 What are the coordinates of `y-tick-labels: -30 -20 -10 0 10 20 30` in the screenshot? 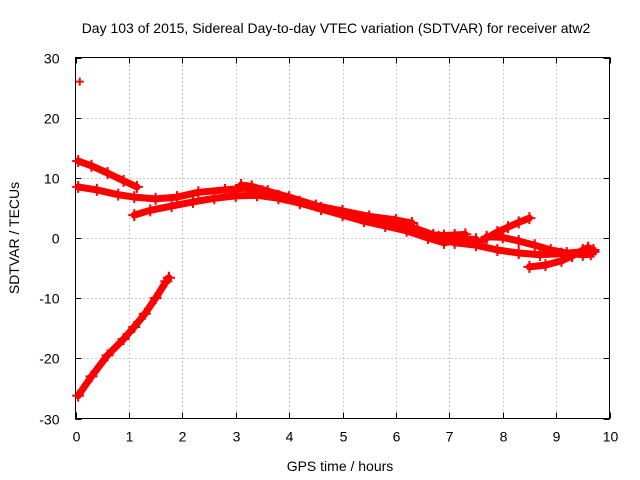 It's located at (49, 239).